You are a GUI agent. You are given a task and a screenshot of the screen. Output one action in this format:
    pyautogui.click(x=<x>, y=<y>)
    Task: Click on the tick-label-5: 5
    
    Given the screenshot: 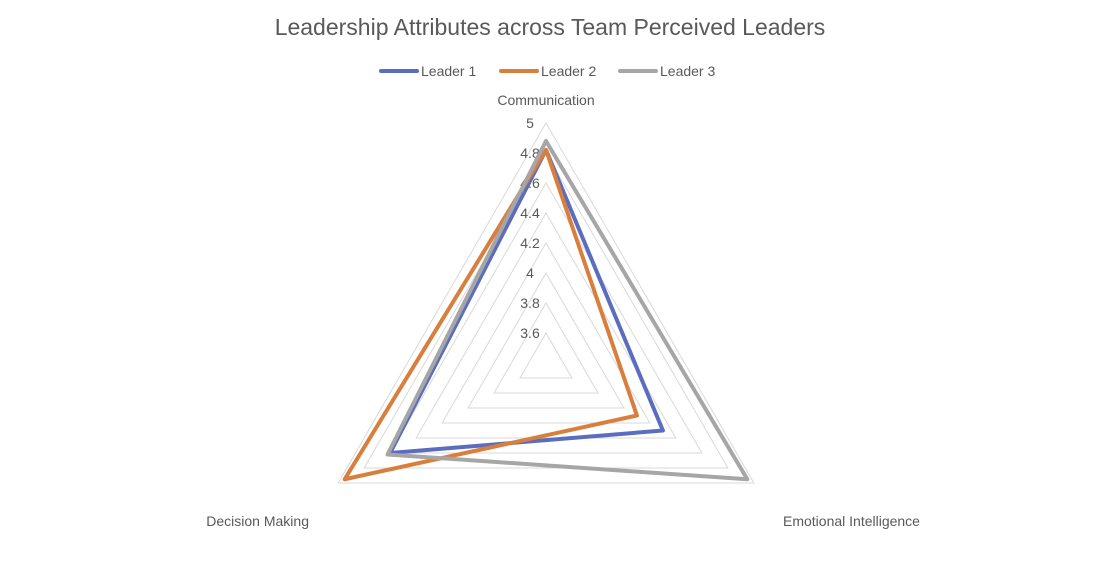 What is the action you would take?
    pyautogui.click(x=530, y=123)
    